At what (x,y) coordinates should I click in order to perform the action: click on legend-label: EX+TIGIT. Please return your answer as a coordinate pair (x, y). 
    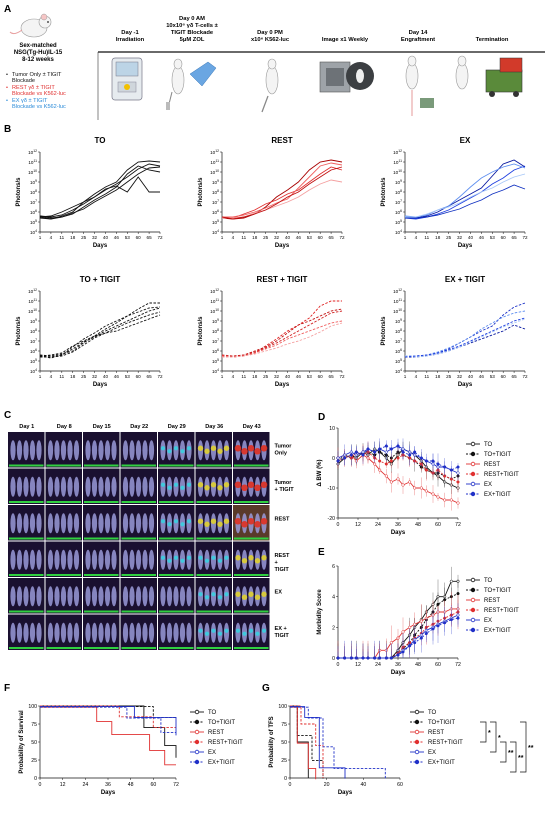
    Looking at the image, I should click on (497, 631).